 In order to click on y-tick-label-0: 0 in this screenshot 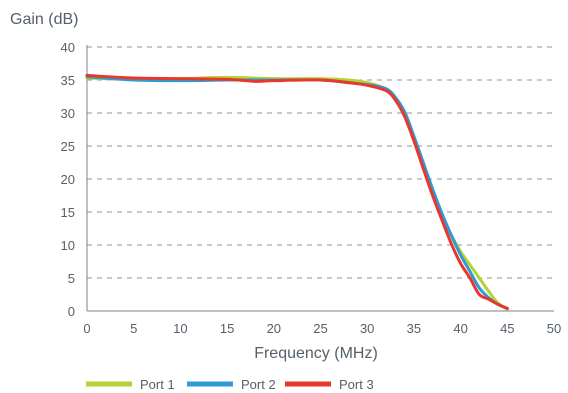, I will do `click(71, 311)`.